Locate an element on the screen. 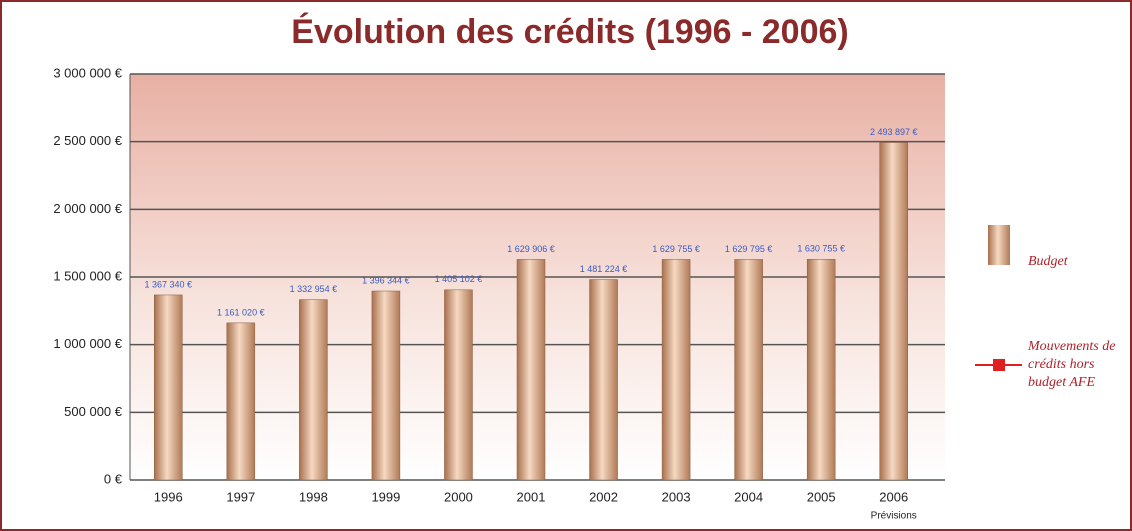 The height and width of the screenshot is (531, 1132). data-label: 1 367 340 € is located at coordinates (168, 284).